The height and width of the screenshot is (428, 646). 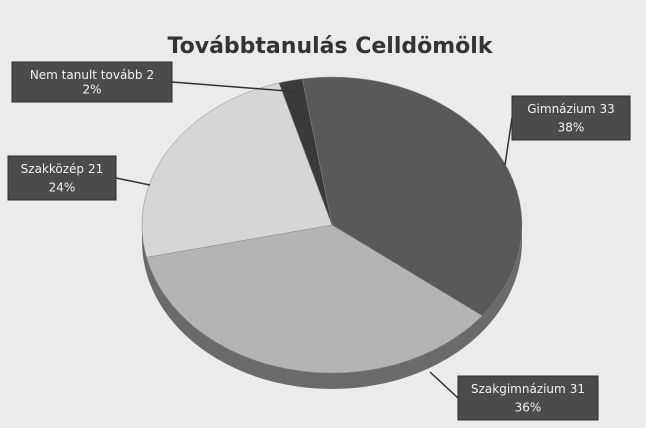 What do you see at coordinates (86, 75) in the screenshot?
I see `category-label: Nem tanult tovább` at bounding box center [86, 75].